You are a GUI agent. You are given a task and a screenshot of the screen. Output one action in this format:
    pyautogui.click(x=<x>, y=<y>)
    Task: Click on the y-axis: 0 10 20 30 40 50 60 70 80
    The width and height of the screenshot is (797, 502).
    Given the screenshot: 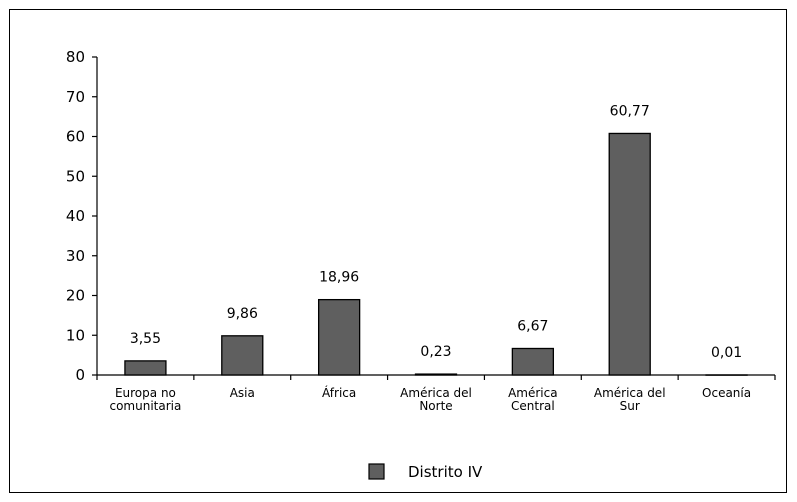 What is the action you would take?
    pyautogui.click(x=82, y=216)
    